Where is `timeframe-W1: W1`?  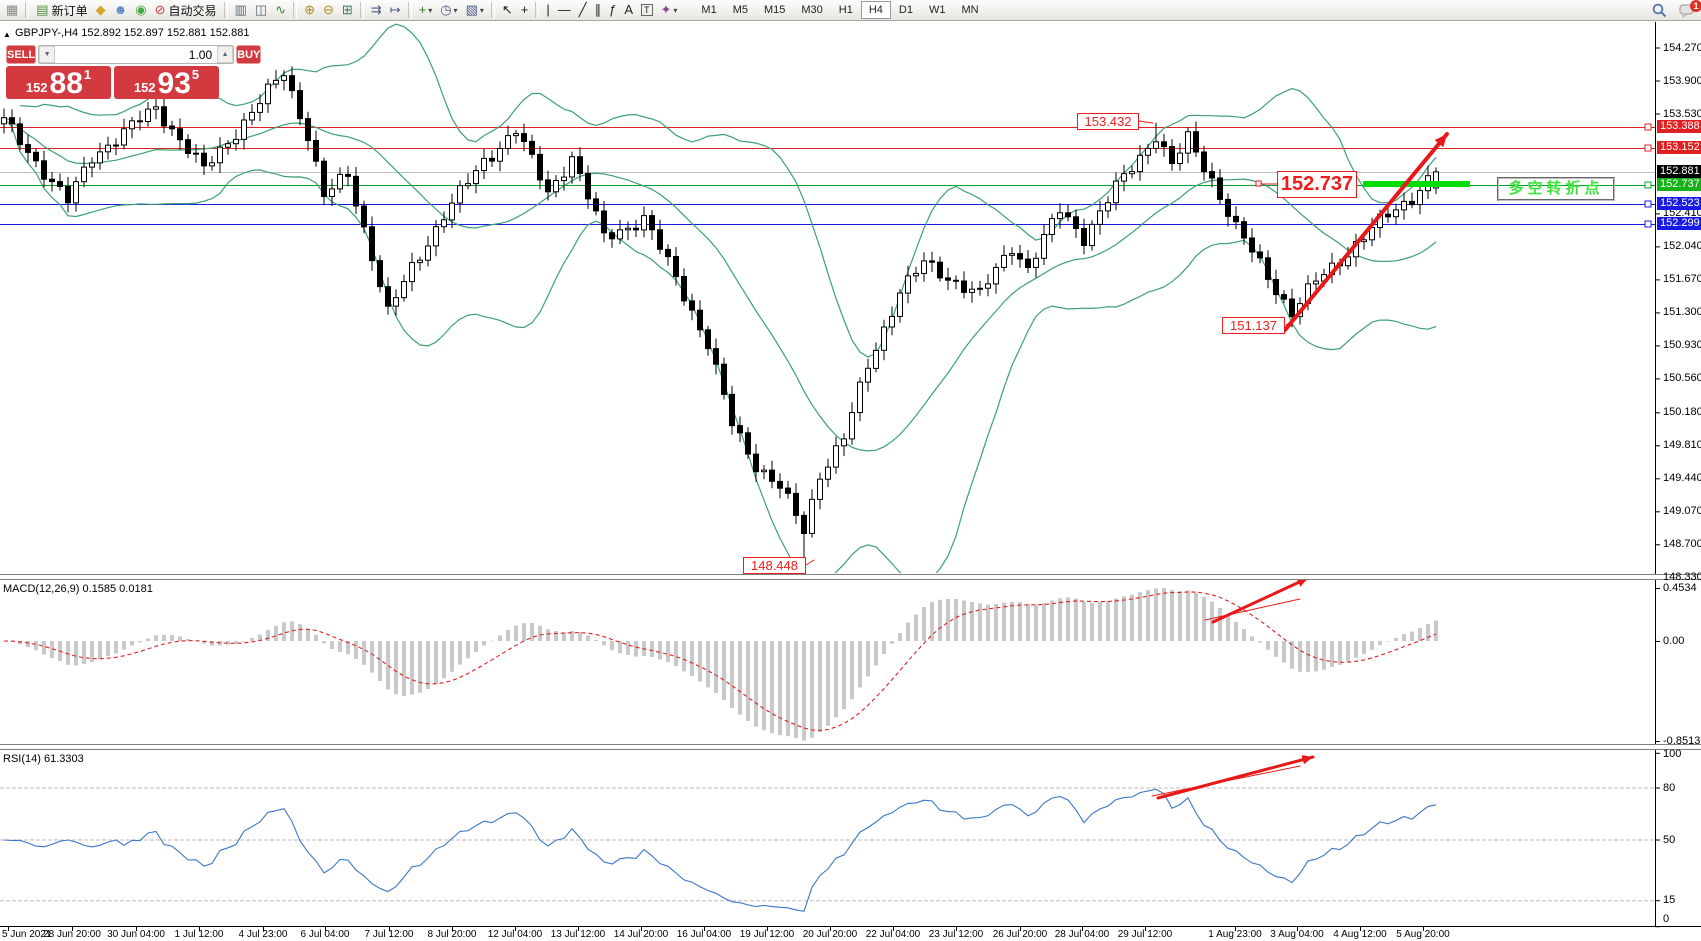
timeframe-W1: W1 is located at coordinates (937, 10).